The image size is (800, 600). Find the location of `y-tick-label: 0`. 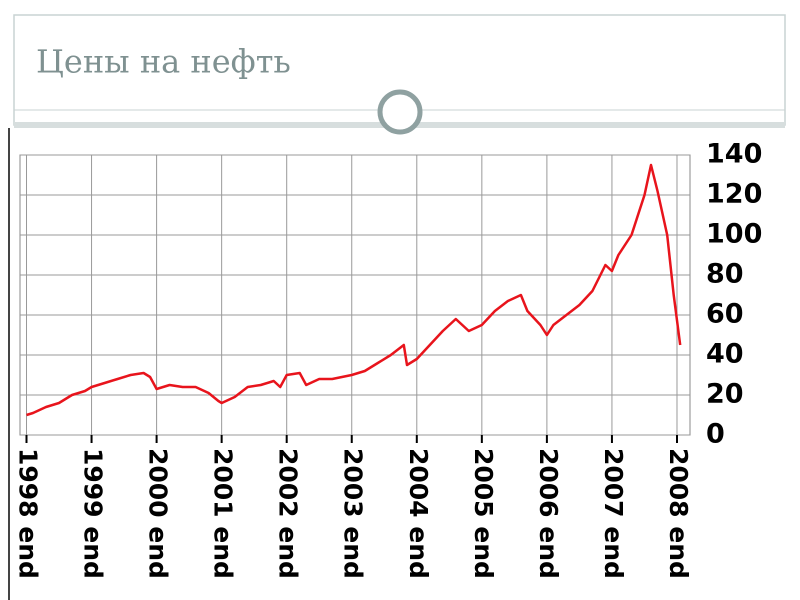

y-tick-label: 0 is located at coordinates (715, 434).